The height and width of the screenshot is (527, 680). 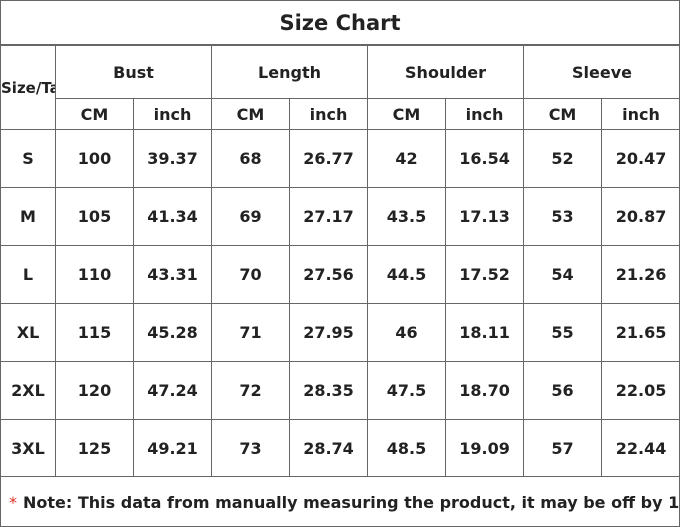 I want to click on table-row: 2XL 120 47.24 72 28.35 47.5 18.70 56 22.05, so click(x=340, y=390).